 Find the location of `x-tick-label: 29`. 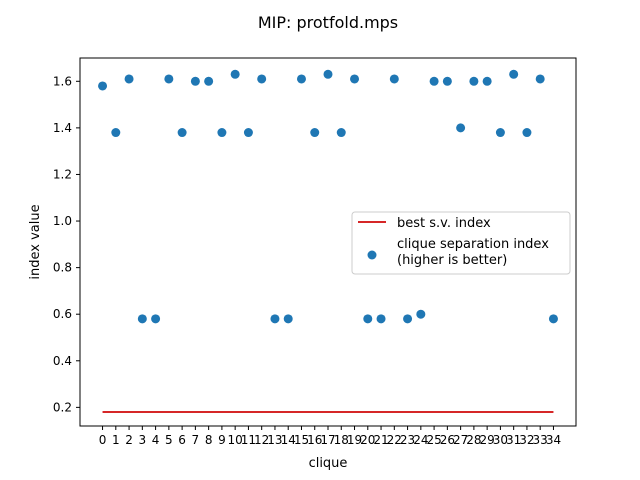

x-tick-label: 29 is located at coordinates (487, 440).